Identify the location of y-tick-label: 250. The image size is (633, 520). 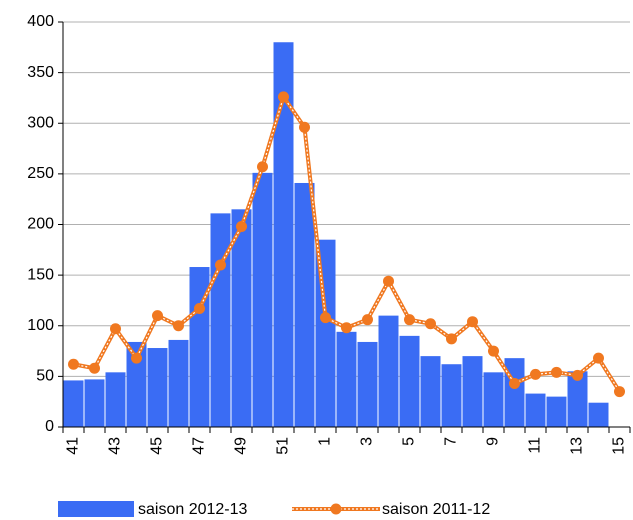
(40, 173).